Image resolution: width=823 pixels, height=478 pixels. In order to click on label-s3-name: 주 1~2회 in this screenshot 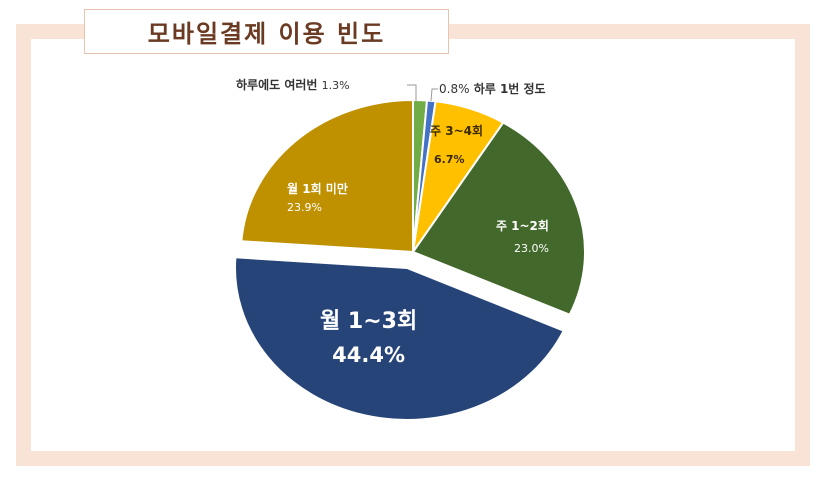, I will do `click(522, 226)`.